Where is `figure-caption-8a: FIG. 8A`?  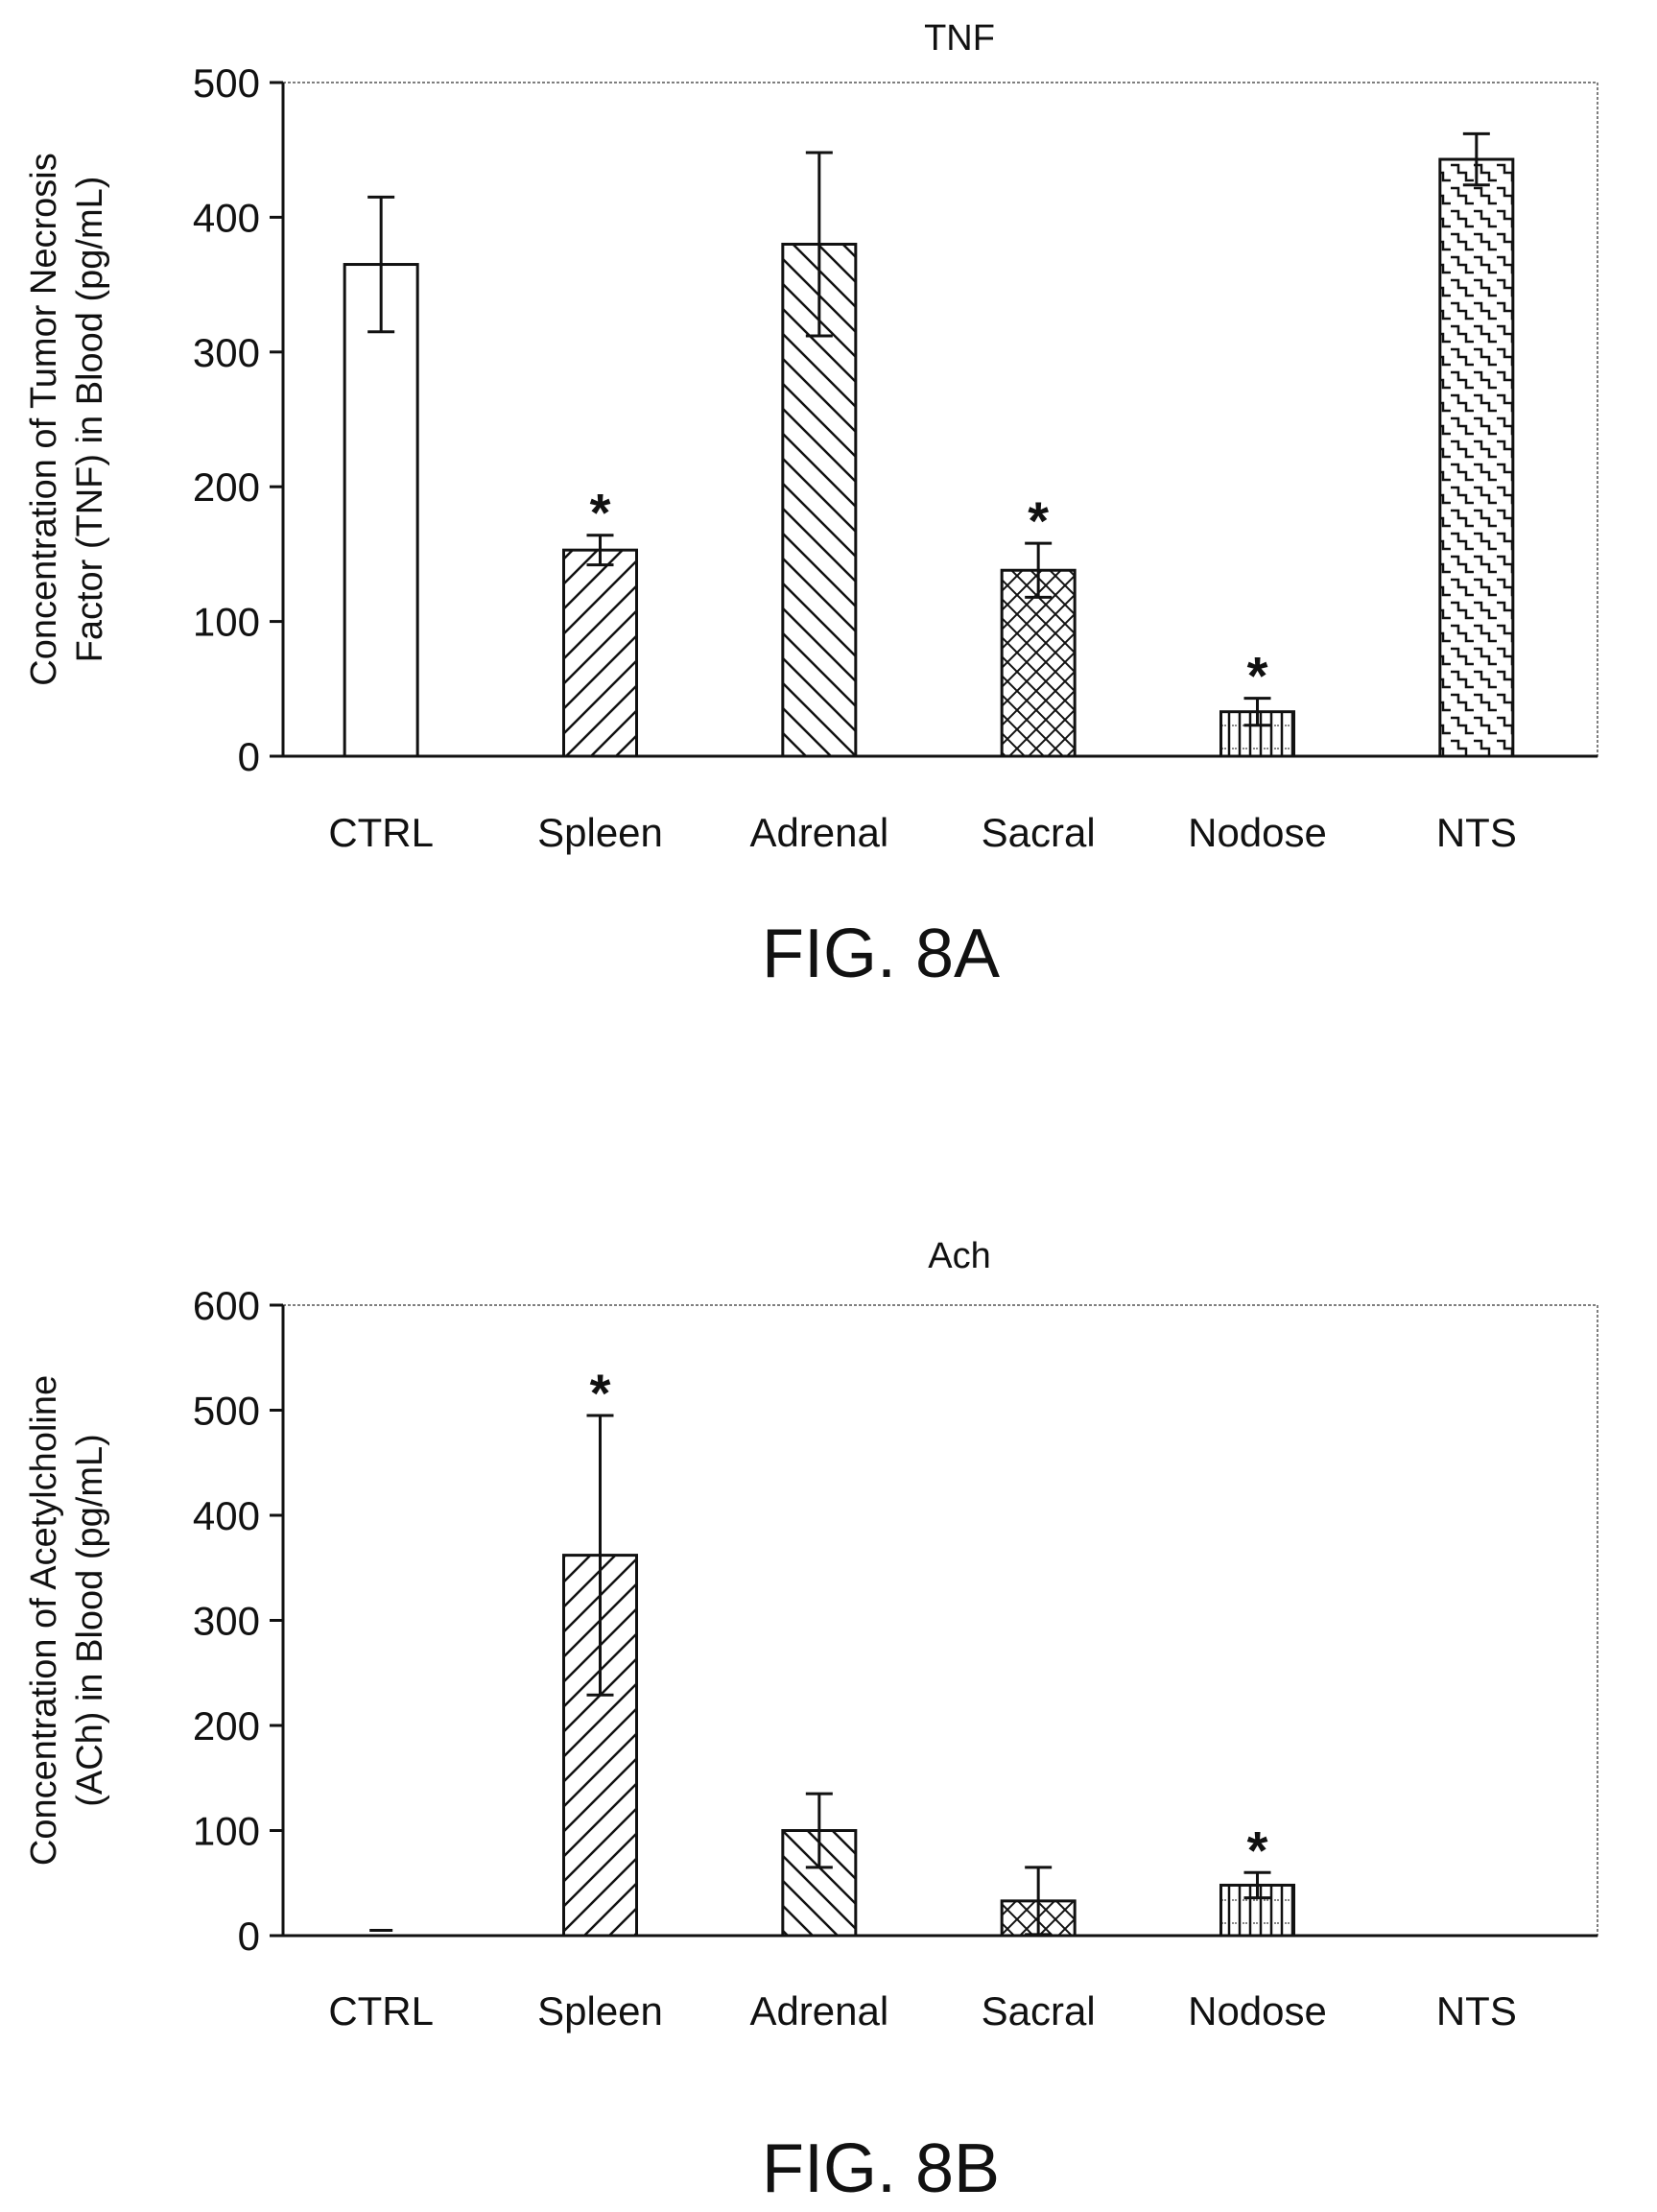
figure-caption-8a: FIG. 8A is located at coordinates (881, 954).